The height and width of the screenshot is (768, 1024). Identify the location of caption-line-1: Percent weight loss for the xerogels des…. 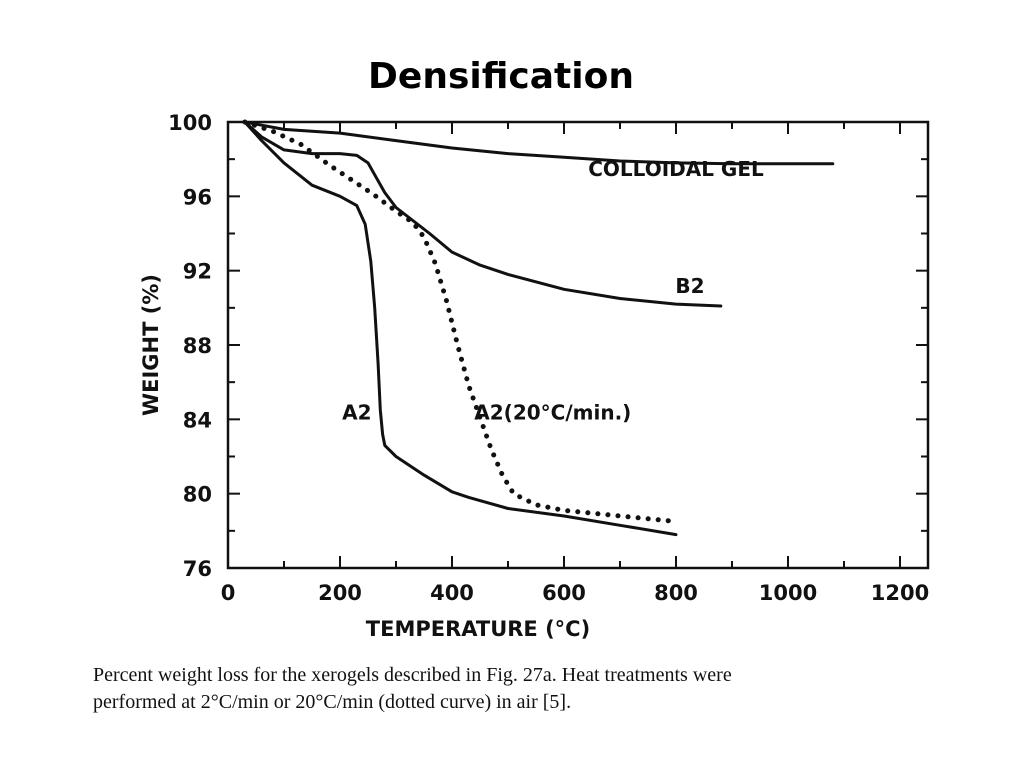
(412, 675).